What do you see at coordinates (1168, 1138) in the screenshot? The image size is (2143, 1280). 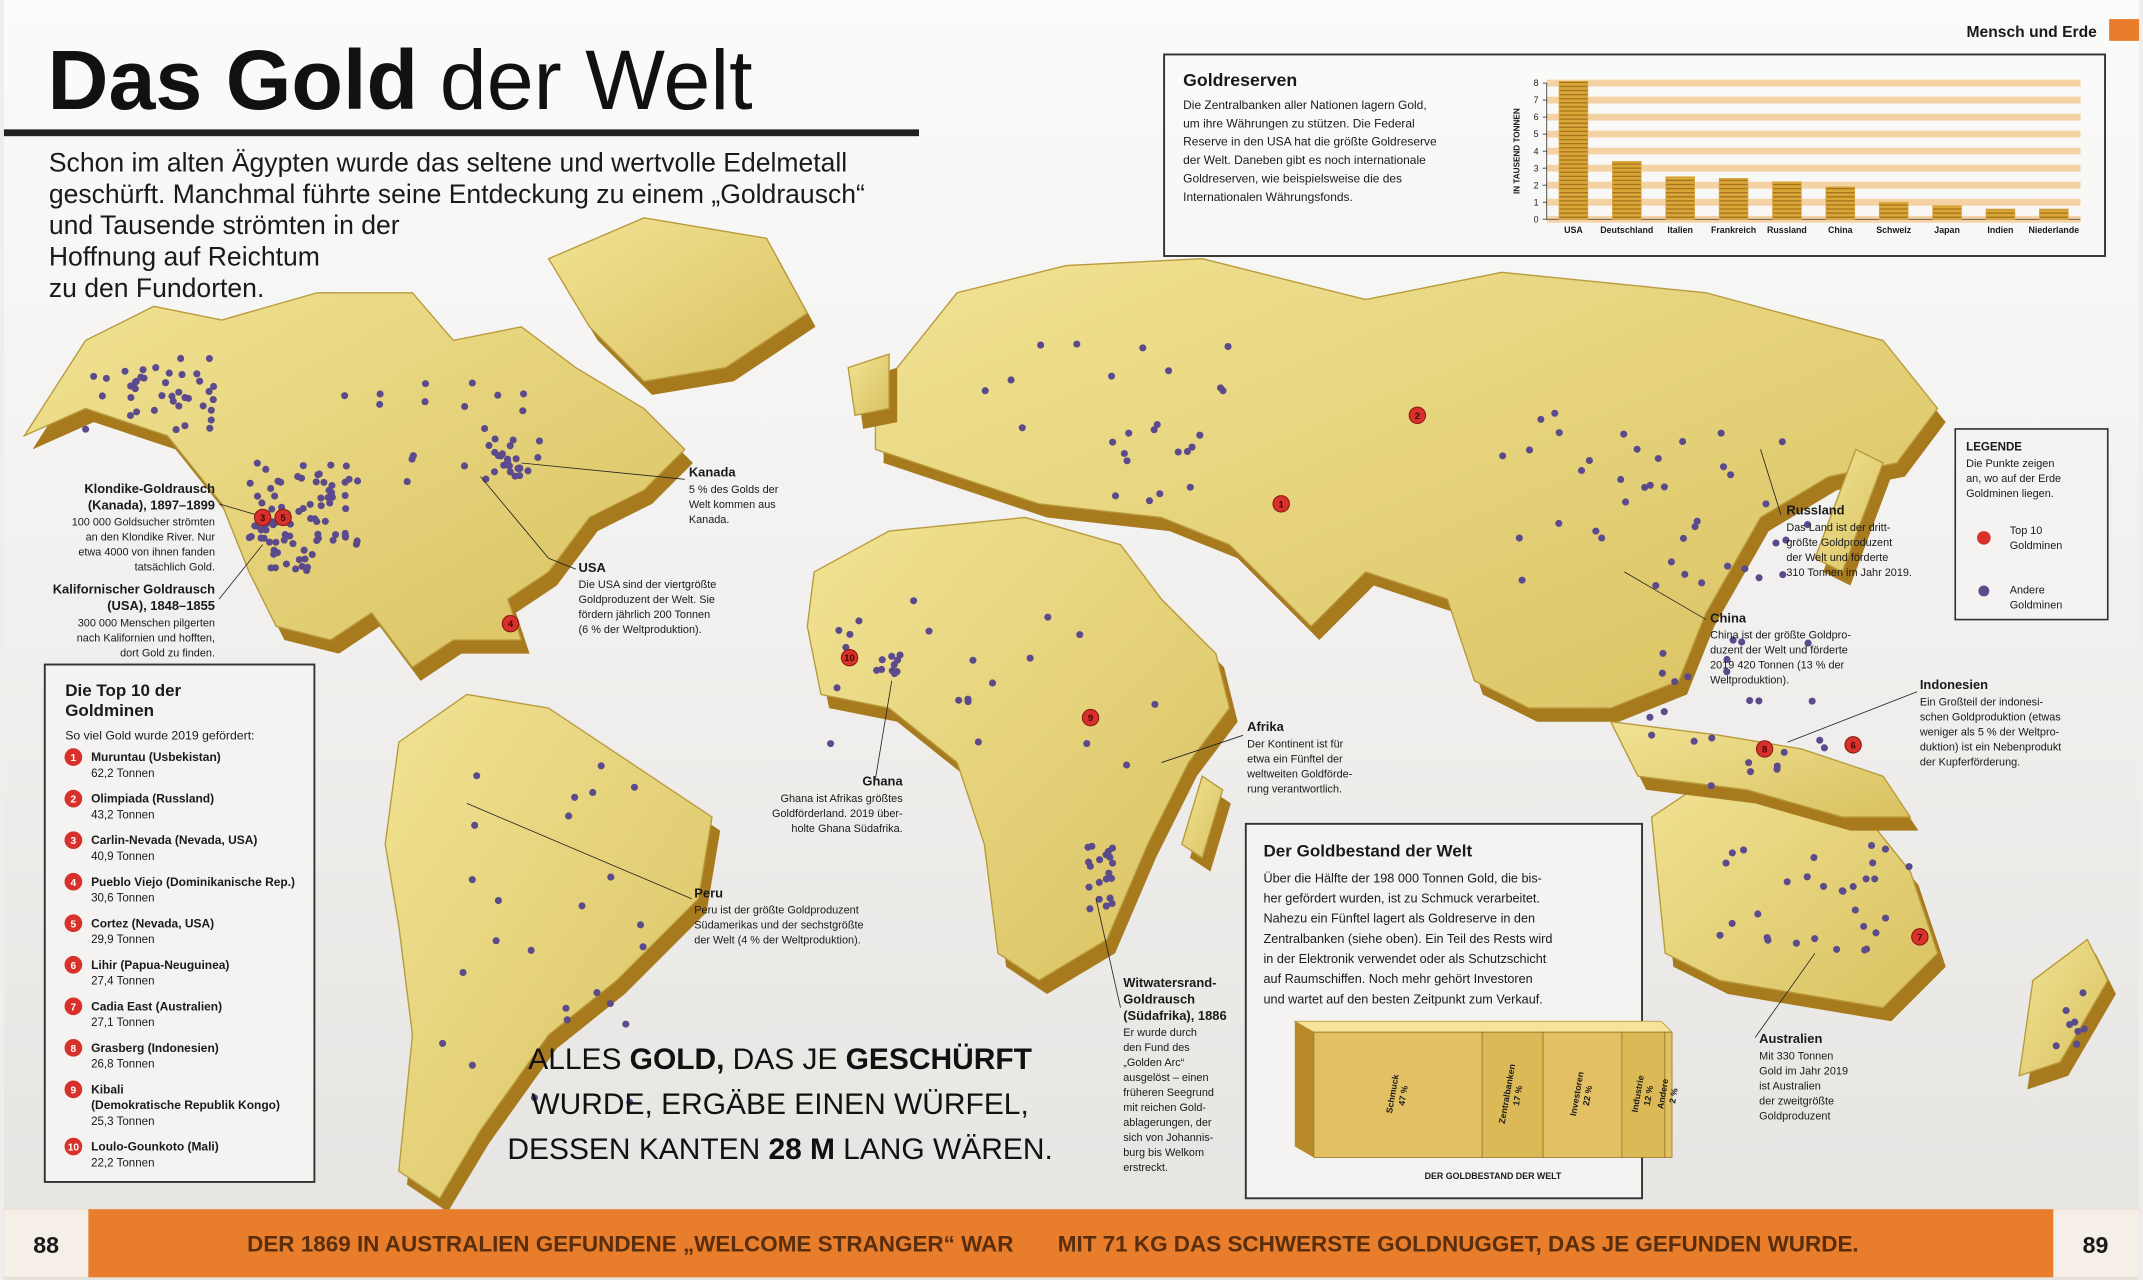 I see `annotation-text: sich von Johannis-` at bounding box center [1168, 1138].